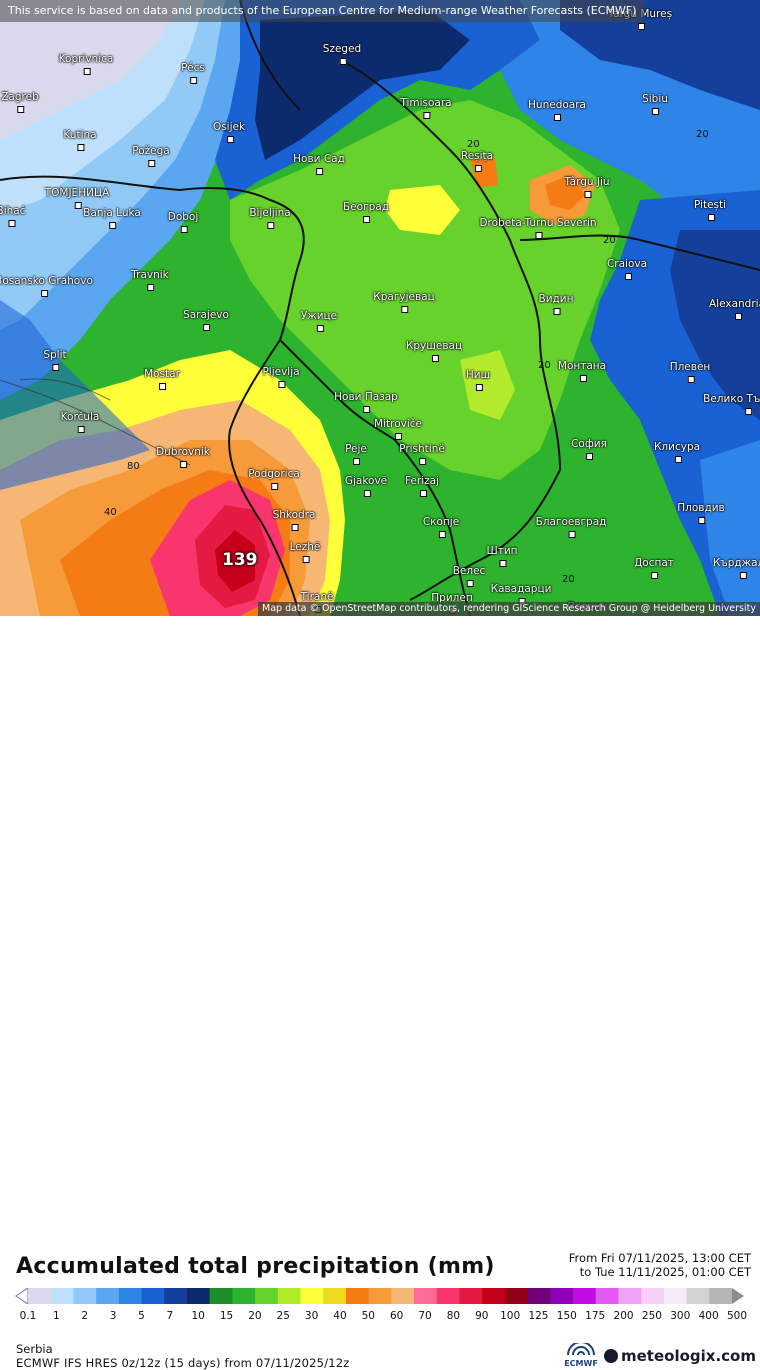 Image resolution: width=760 pixels, height=1370 pixels. What do you see at coordinates (736, 568) in the screenshot?
I see `city-label: Кърджали` at bounding box center [736, 568].